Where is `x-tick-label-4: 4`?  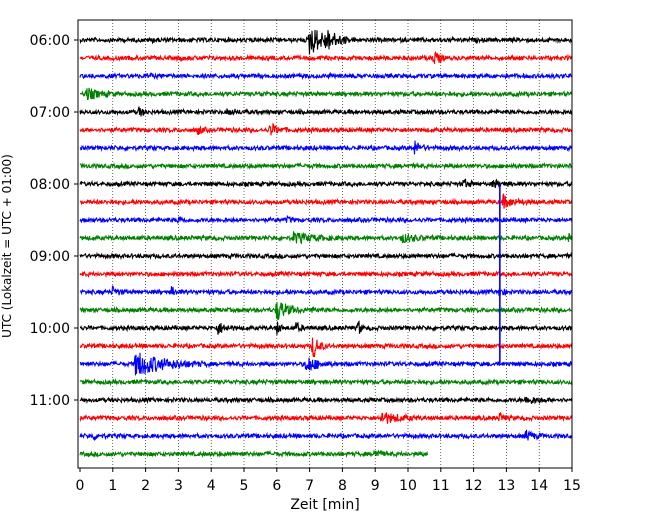 x-tick-label-4: 4 is located at coordinates (211, 486).